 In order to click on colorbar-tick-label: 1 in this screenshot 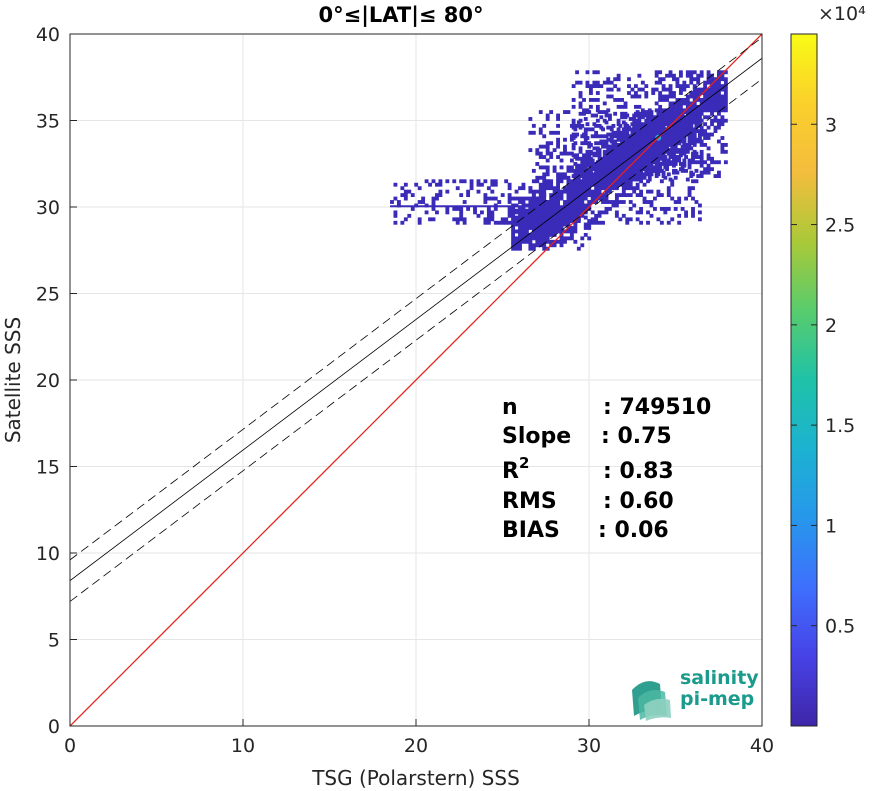, I will do `click(831, 526)`.